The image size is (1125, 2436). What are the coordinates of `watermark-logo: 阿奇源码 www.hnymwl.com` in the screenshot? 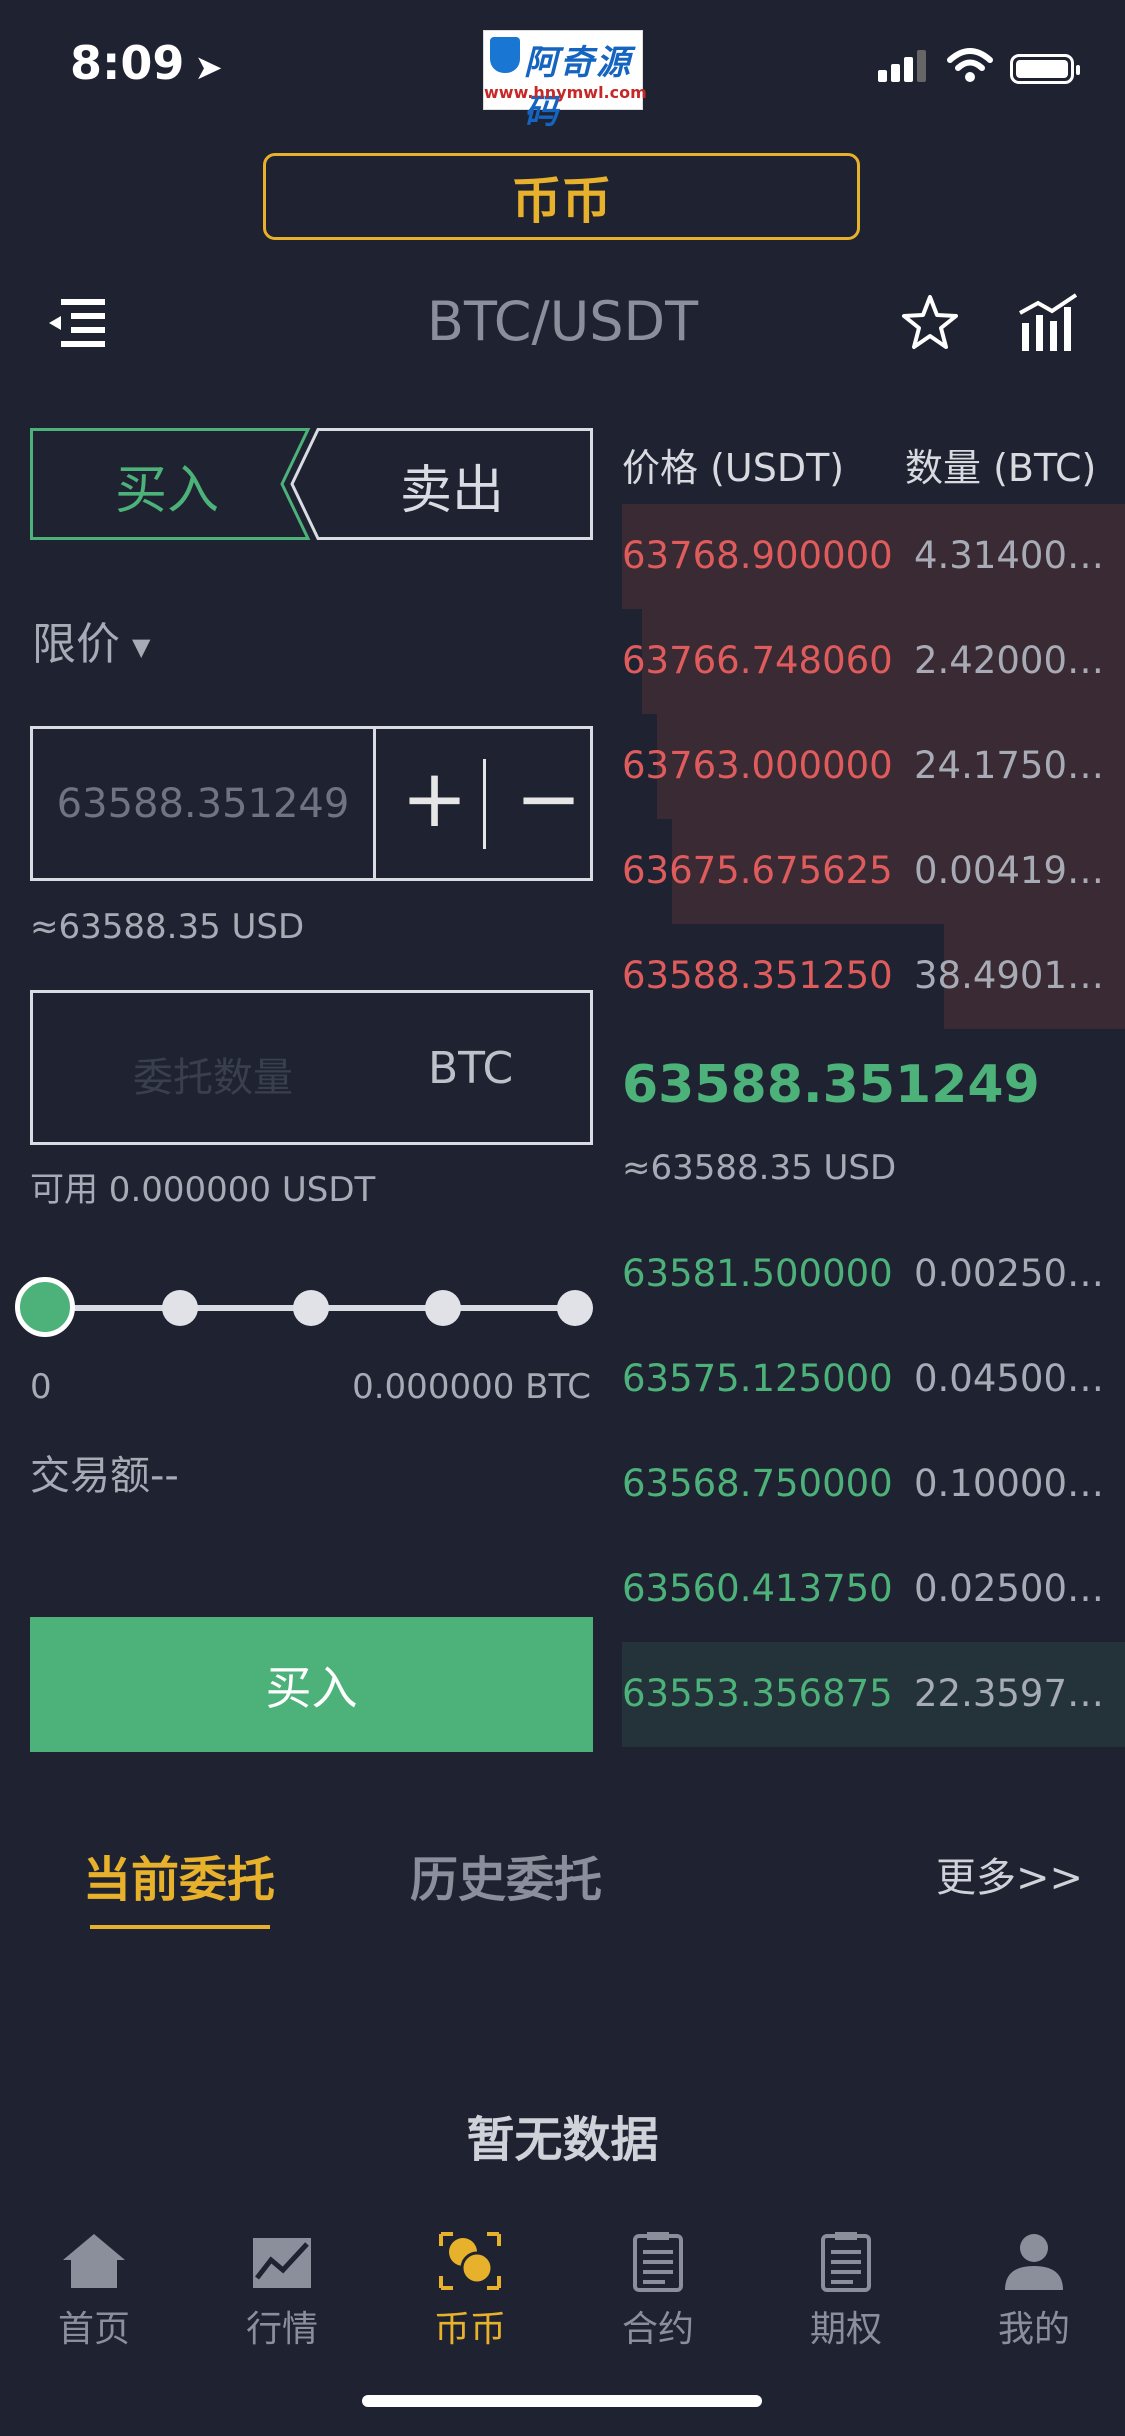 It's located at (565, 81).